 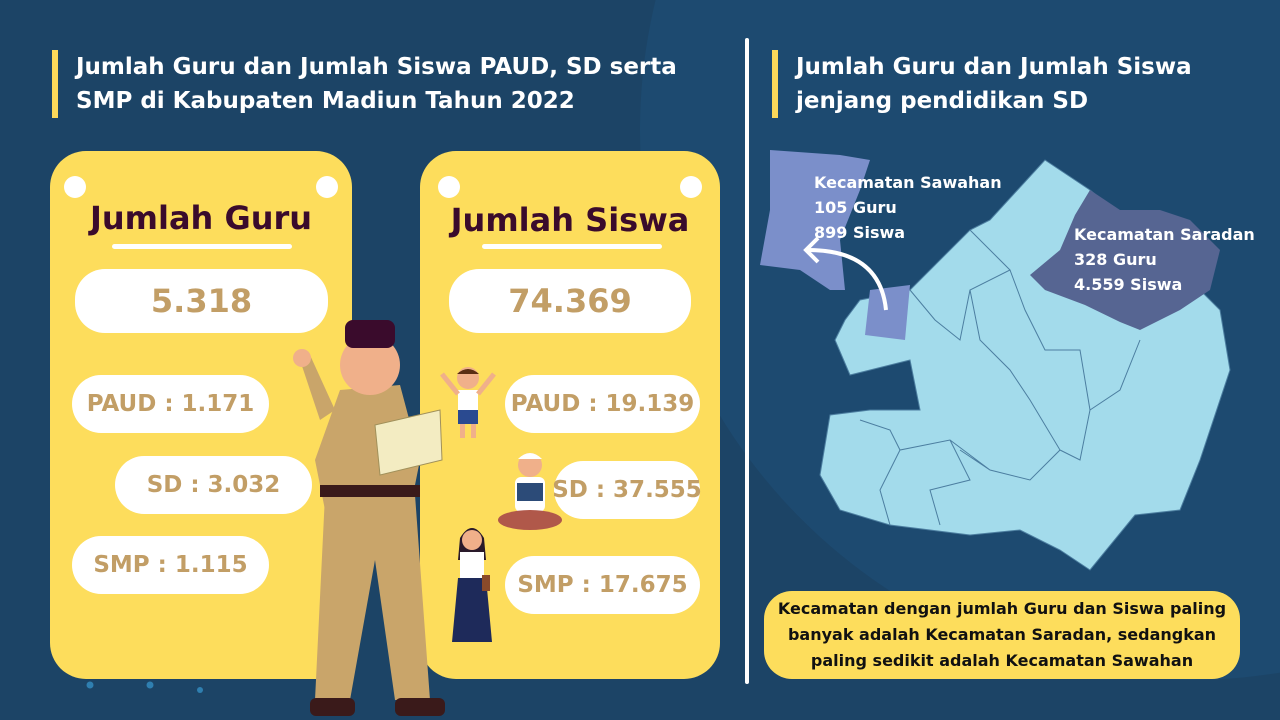 I want to click on guru-sd: SD : 3.032, so click(x=213, y=485).